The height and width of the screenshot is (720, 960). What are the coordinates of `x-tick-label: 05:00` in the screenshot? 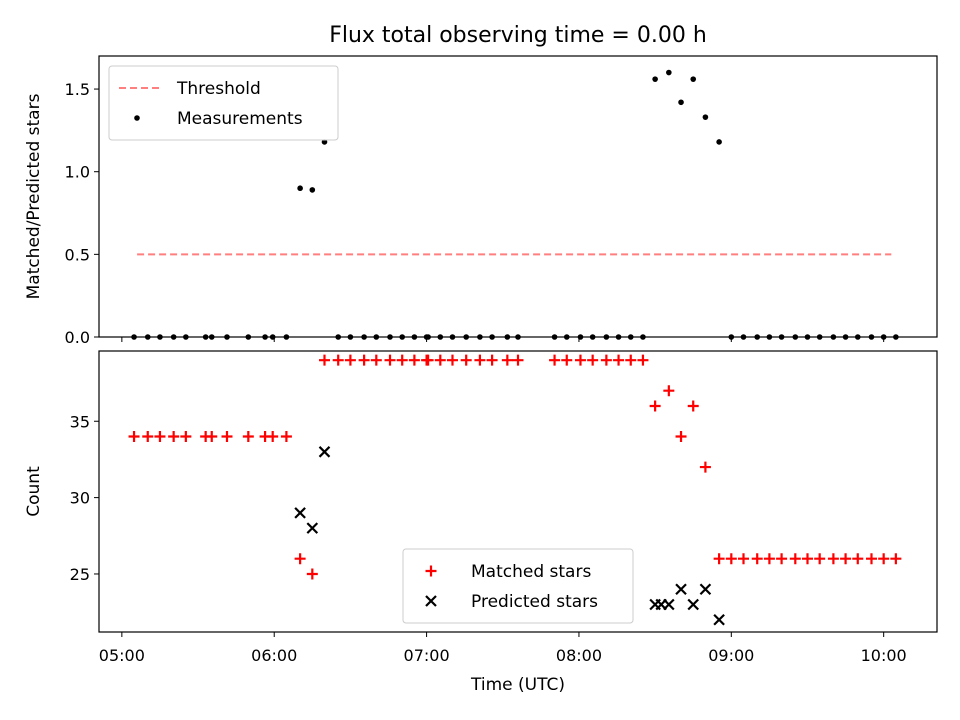 It's located at (122, 655).